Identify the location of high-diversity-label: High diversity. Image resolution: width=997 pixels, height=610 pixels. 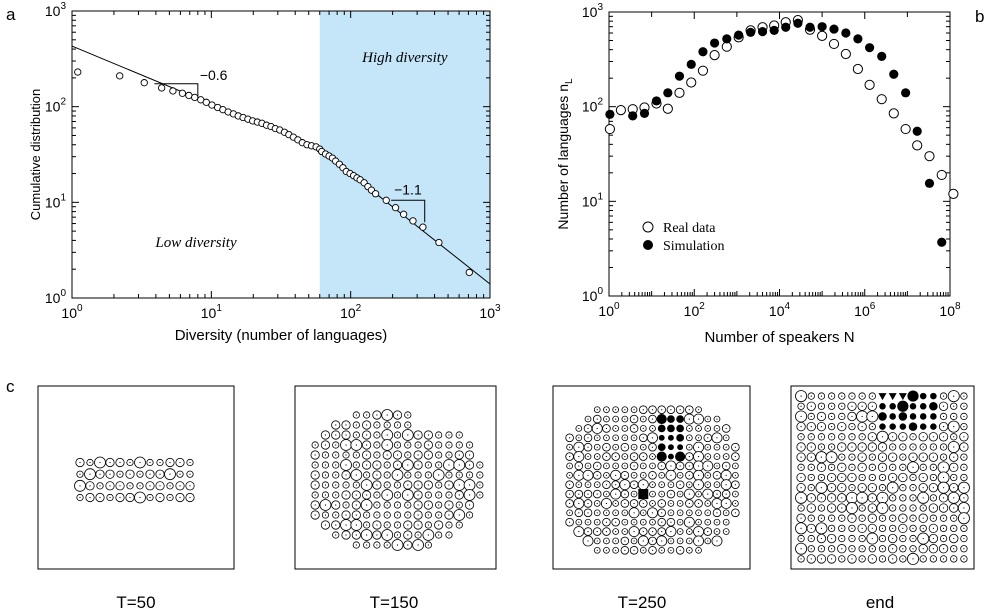
(404, 58).